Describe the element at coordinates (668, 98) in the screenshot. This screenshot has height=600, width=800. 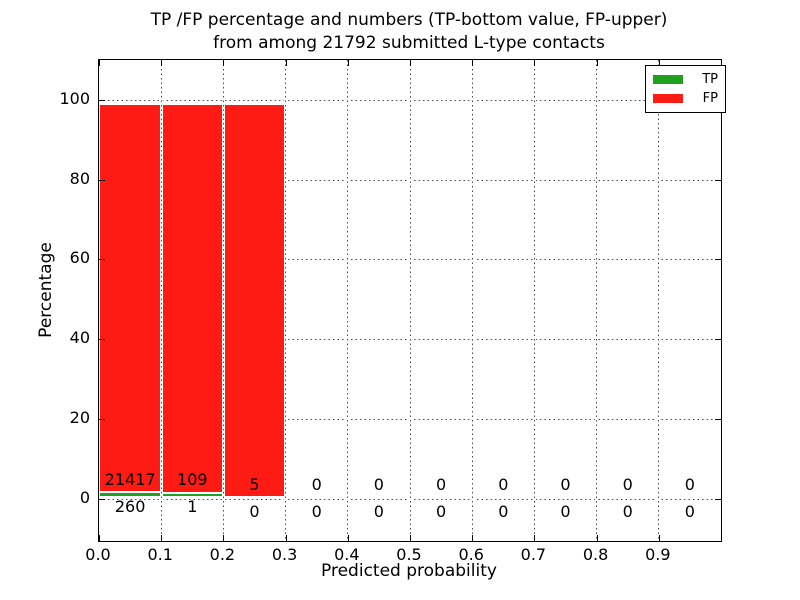
I see `fp-color-swatch` at that location.